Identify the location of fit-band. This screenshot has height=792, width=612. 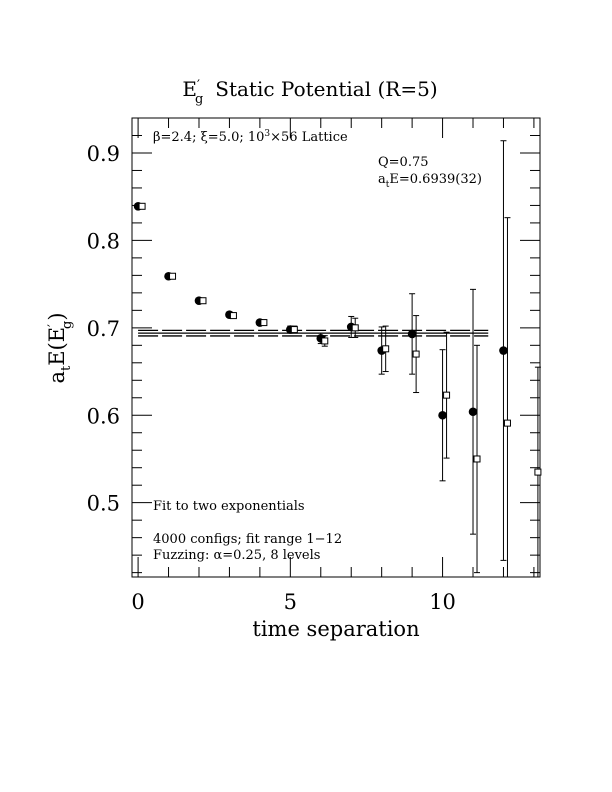
(313, 333).